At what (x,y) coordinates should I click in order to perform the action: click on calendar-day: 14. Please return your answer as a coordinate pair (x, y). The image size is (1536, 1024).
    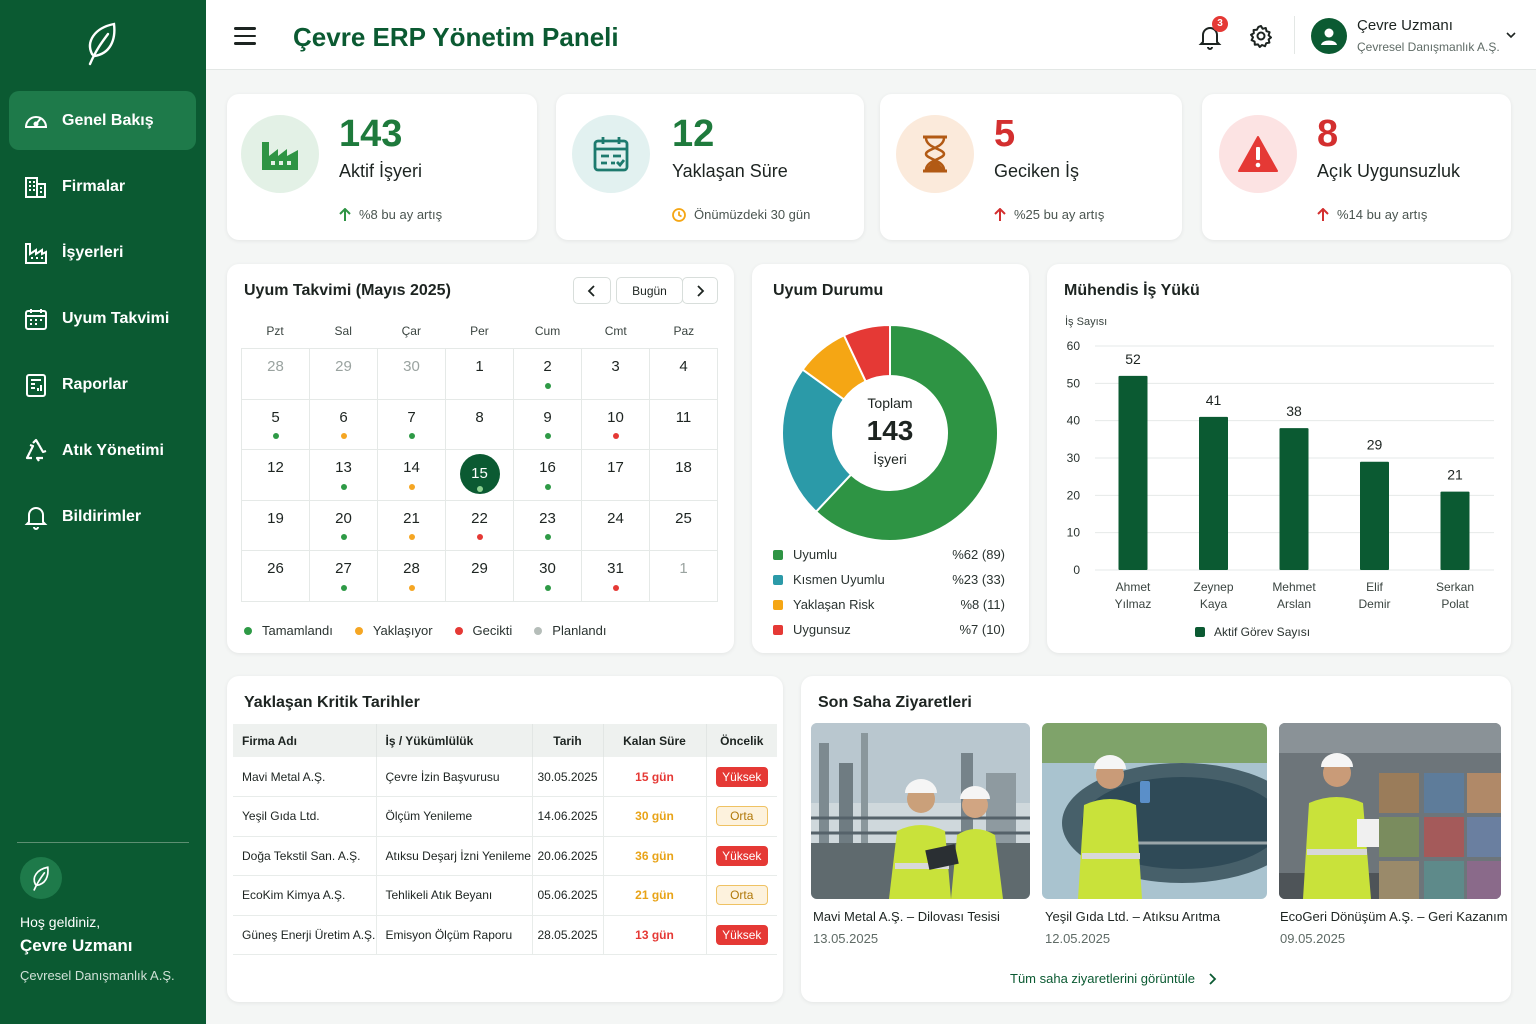
    Looking at the image, I should click on (412, 475).